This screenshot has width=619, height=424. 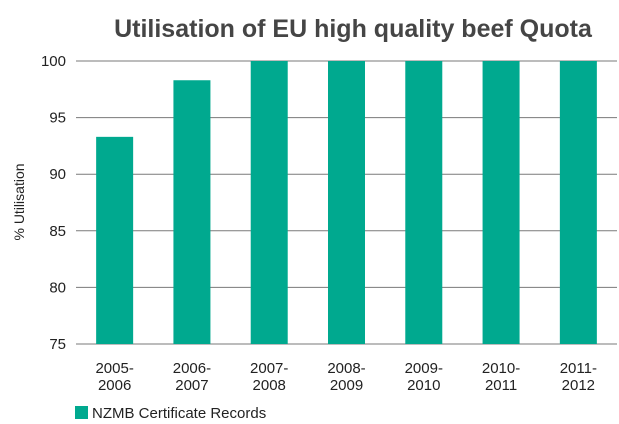 What do you see at coordinates (57, 287) in the screenshot?
I see `y-tick-label: 80` at bounding box center [57, 287].